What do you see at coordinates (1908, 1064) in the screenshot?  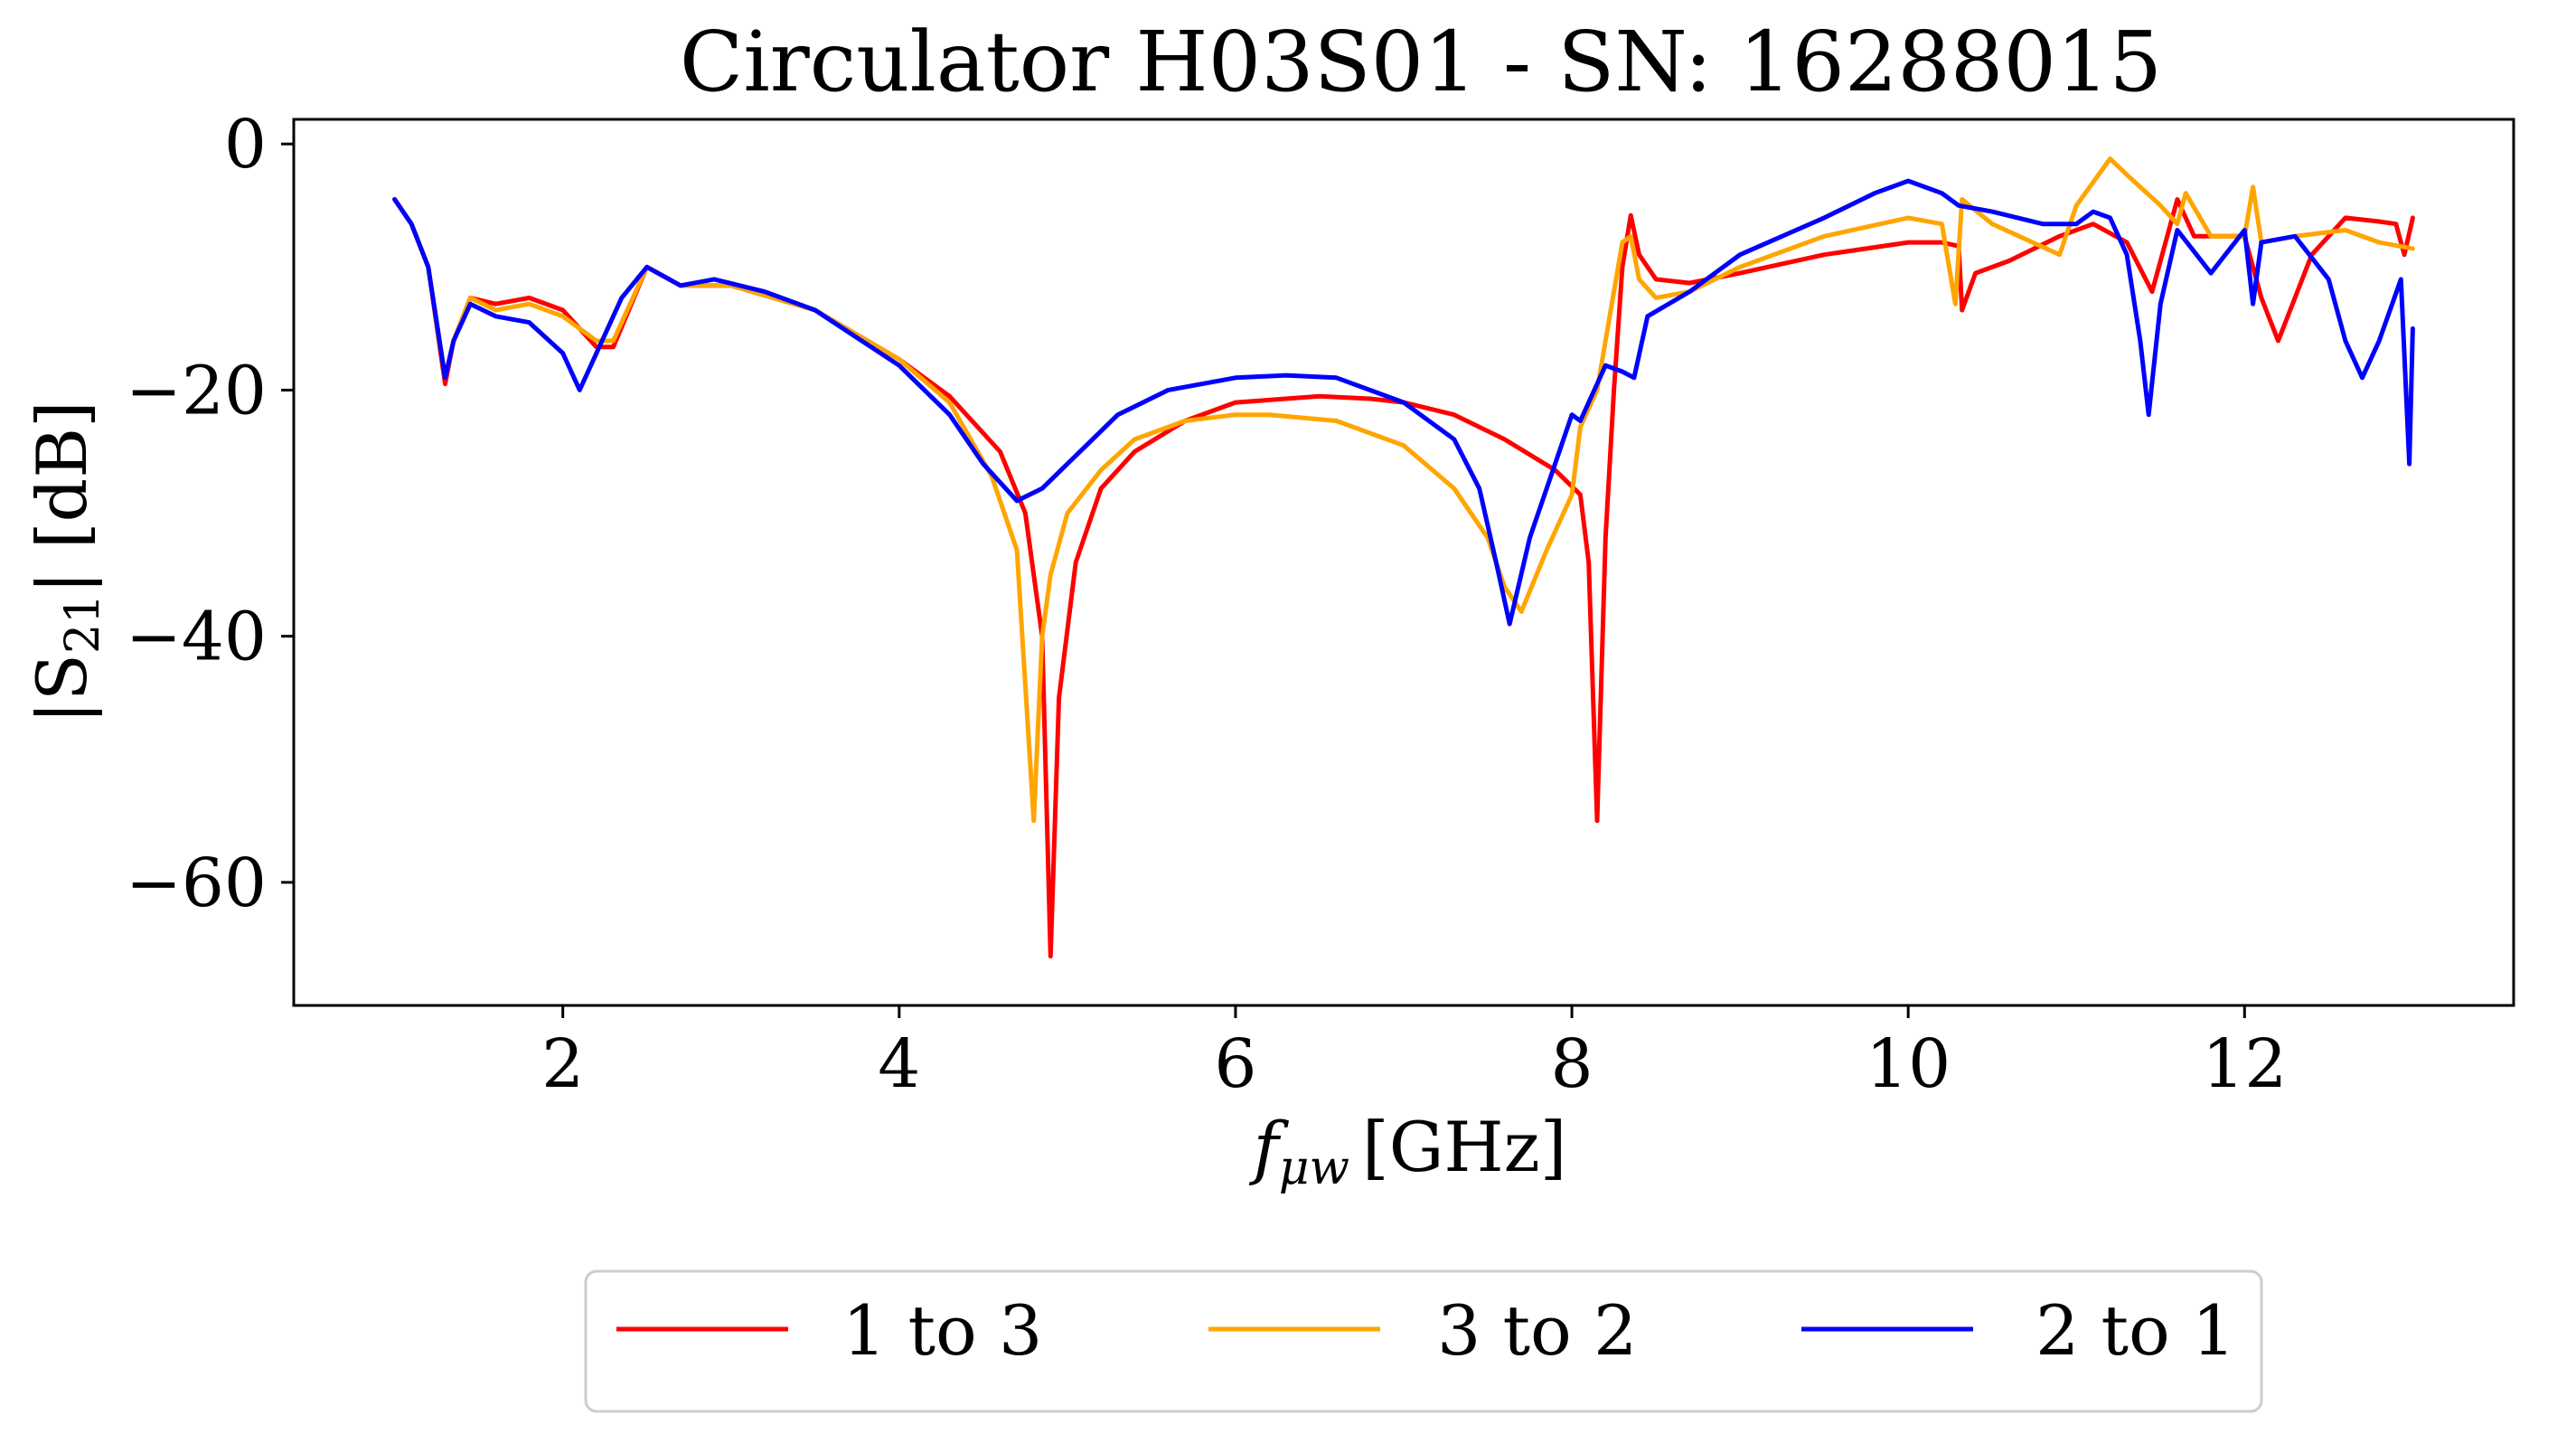 I see `x-tick-label: 10` at bounding box center [1908, 1064].